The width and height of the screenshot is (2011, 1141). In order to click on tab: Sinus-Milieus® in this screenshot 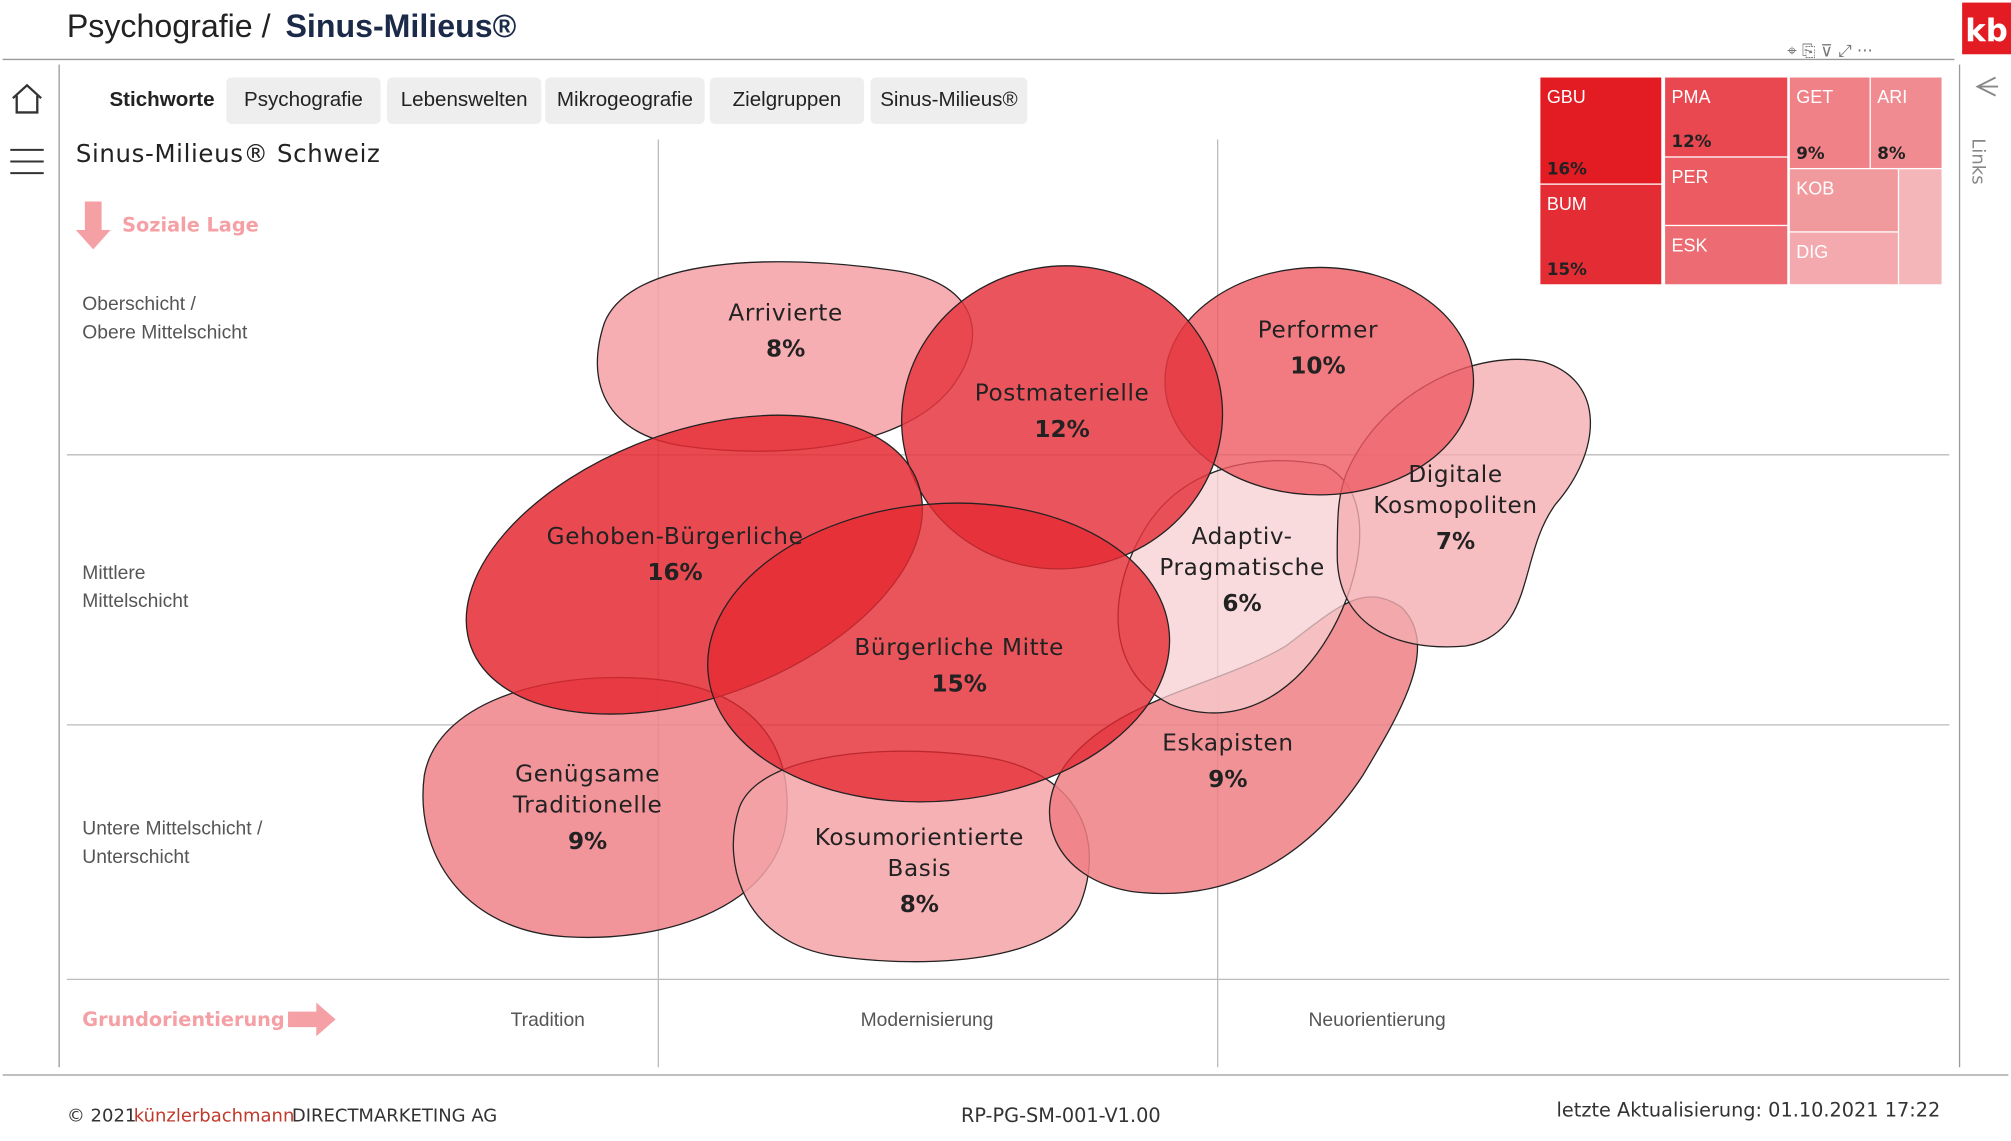, I will do `click(948, 99)`.